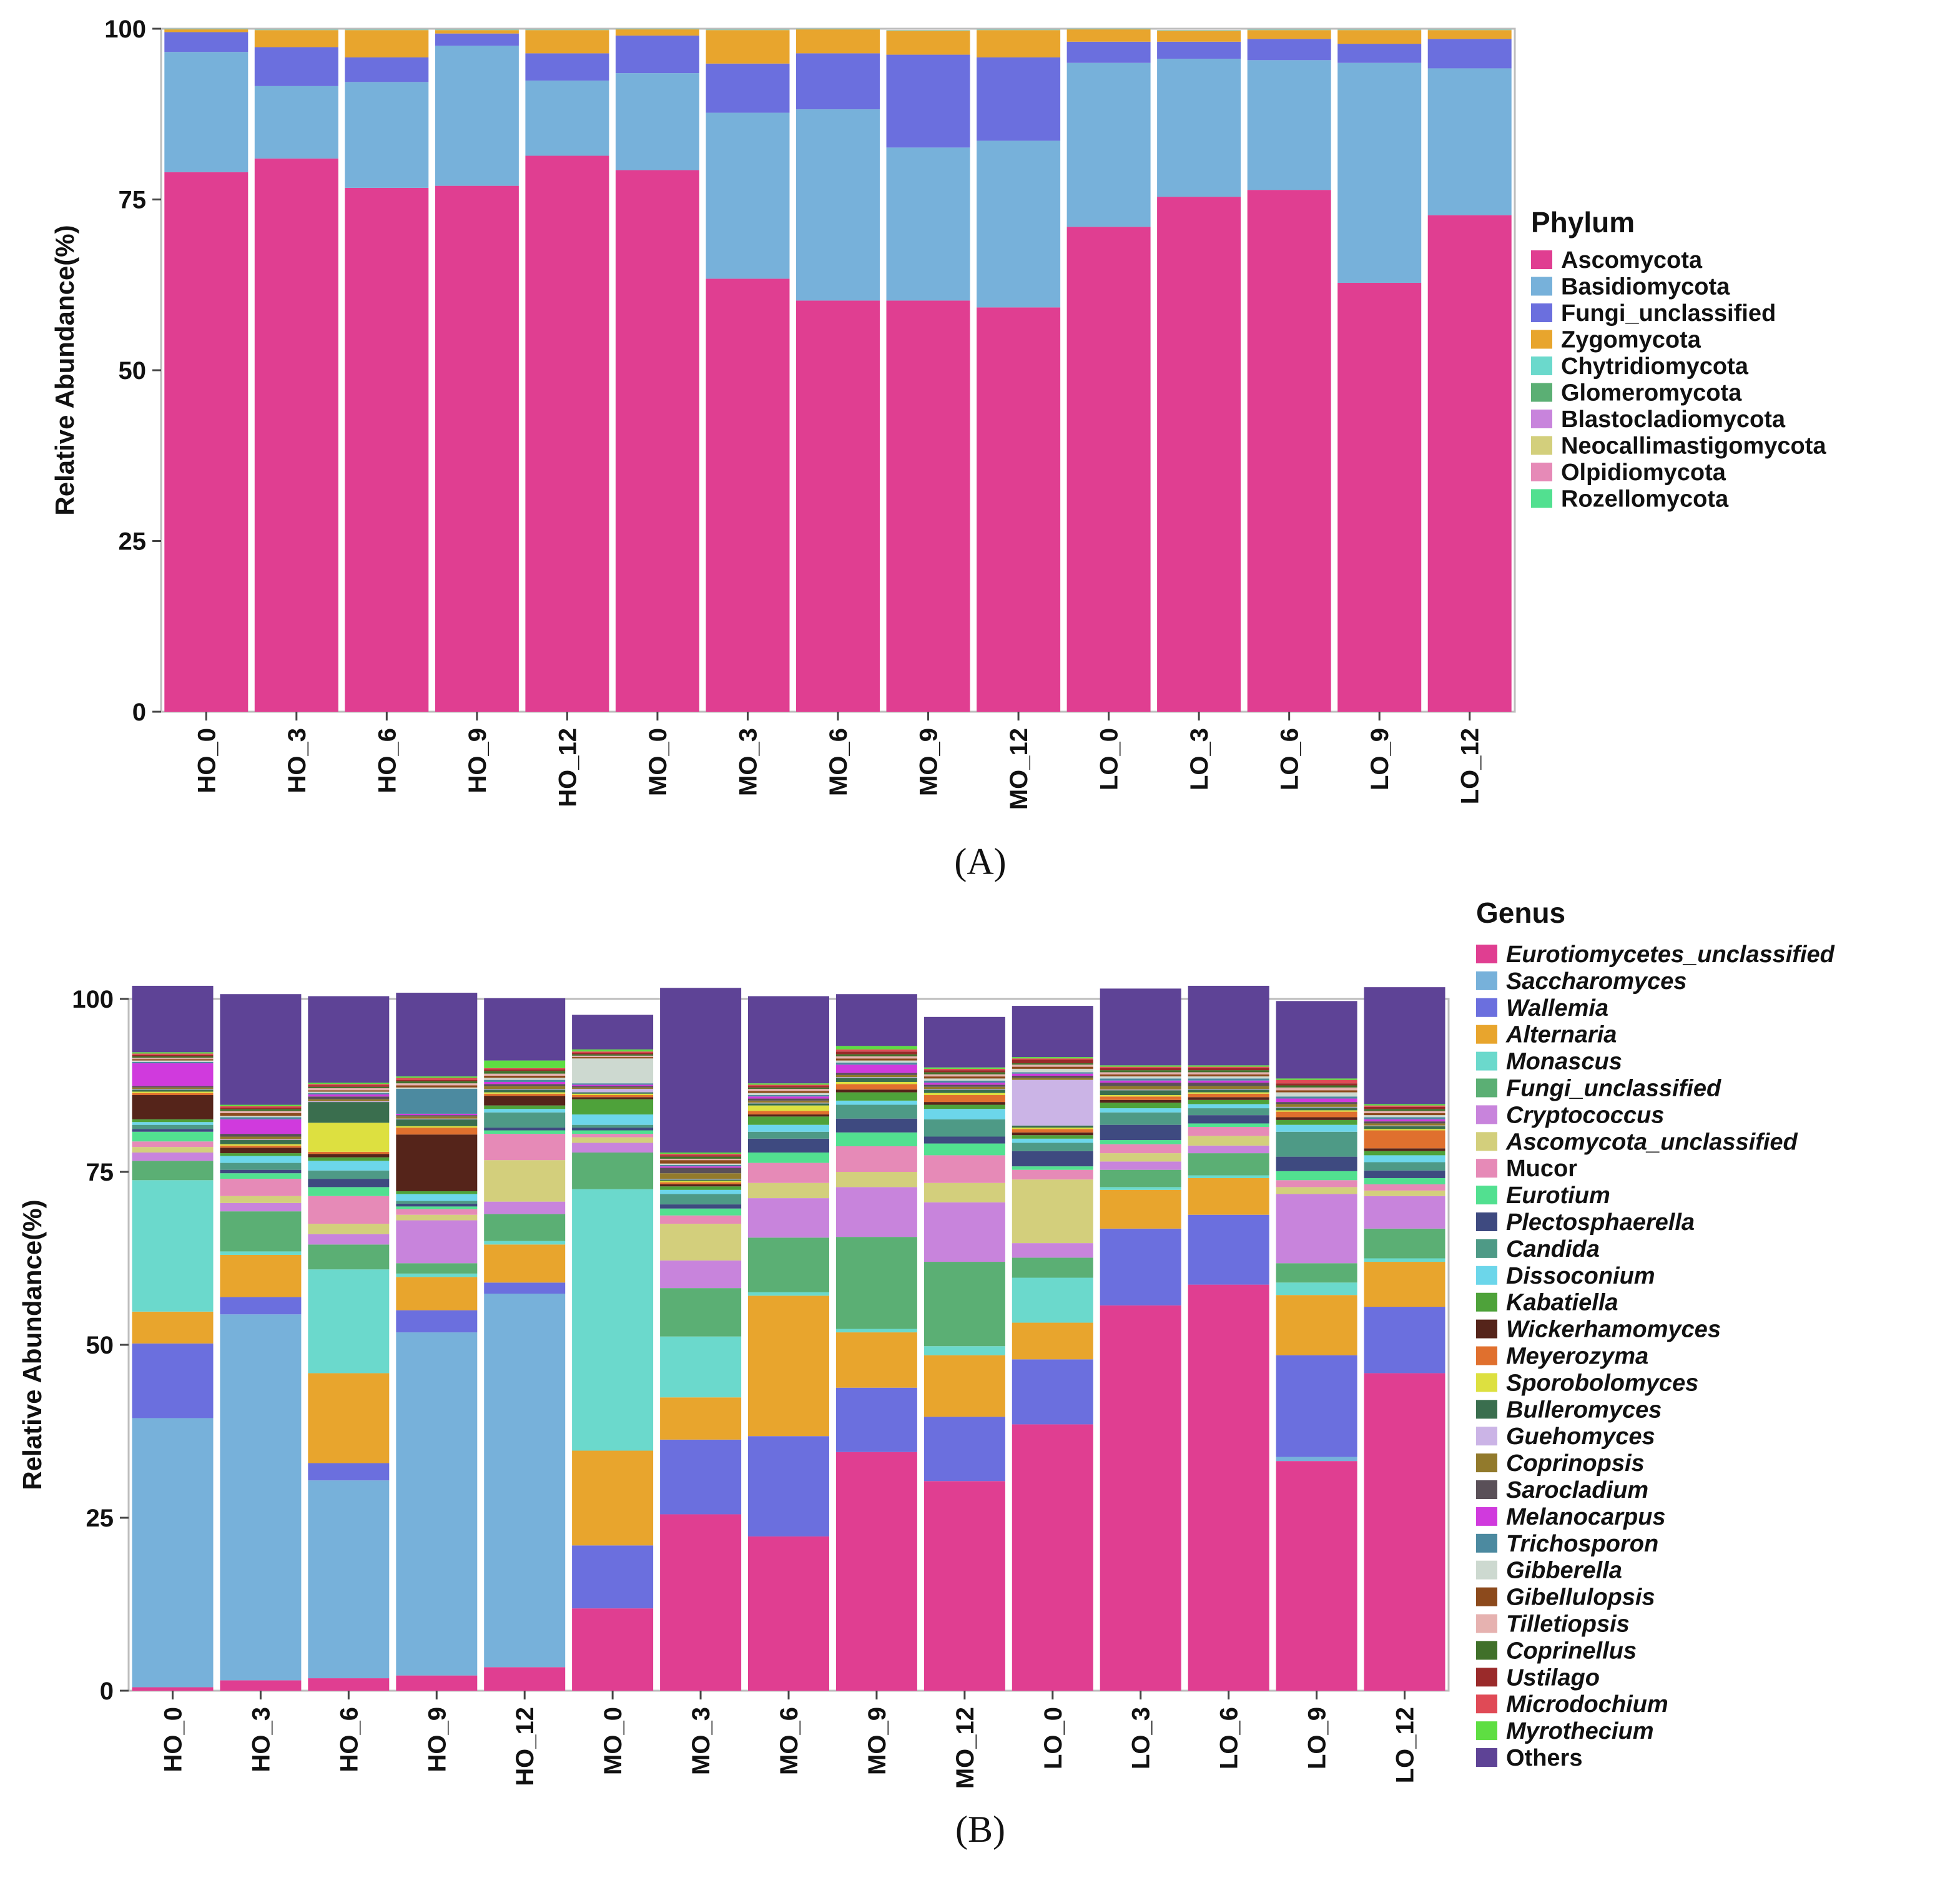  I want to click on bar-segment-ho-0-others, so click(173, 1019).